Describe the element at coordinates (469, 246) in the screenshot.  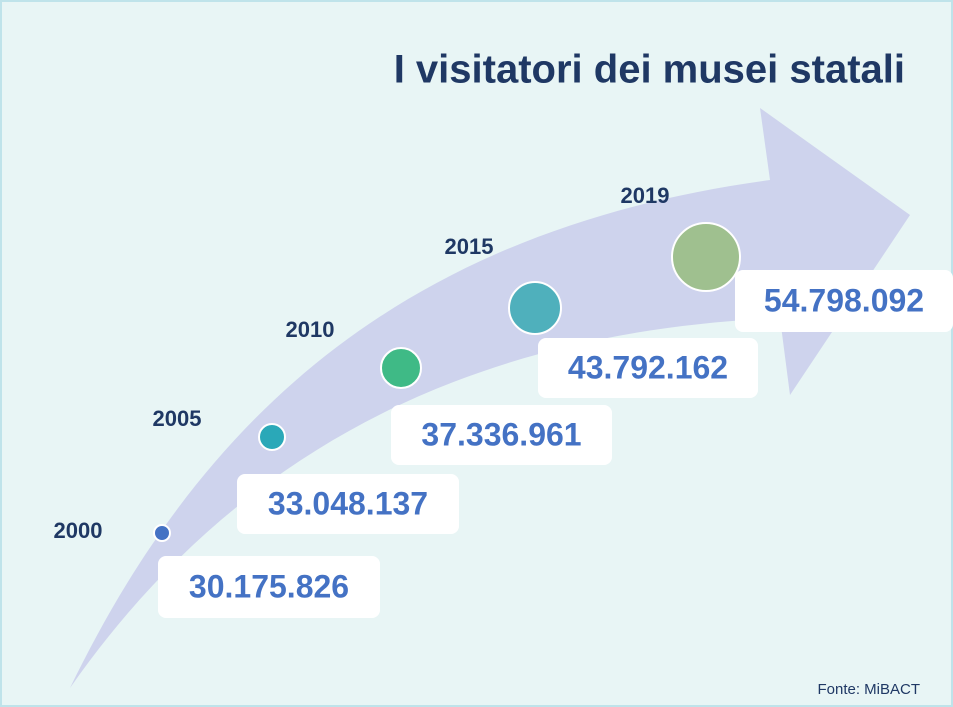
I see `year-label: 2015` at that location.